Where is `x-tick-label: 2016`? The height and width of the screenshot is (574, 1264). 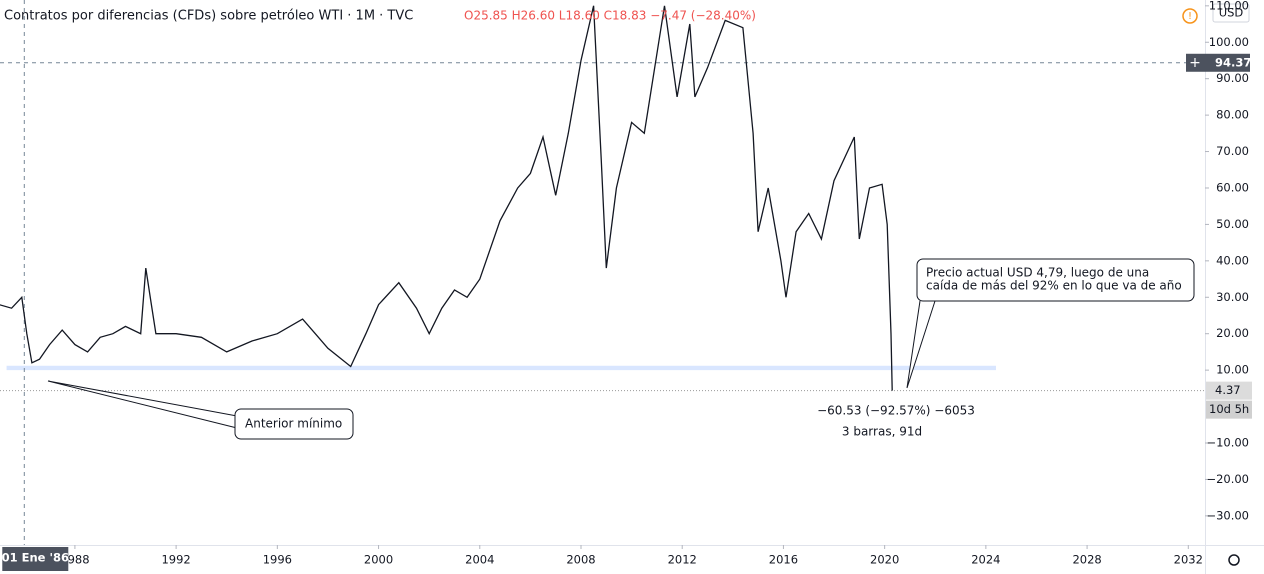 x-tick-label: 2016 is located at coordinates (783, 560).